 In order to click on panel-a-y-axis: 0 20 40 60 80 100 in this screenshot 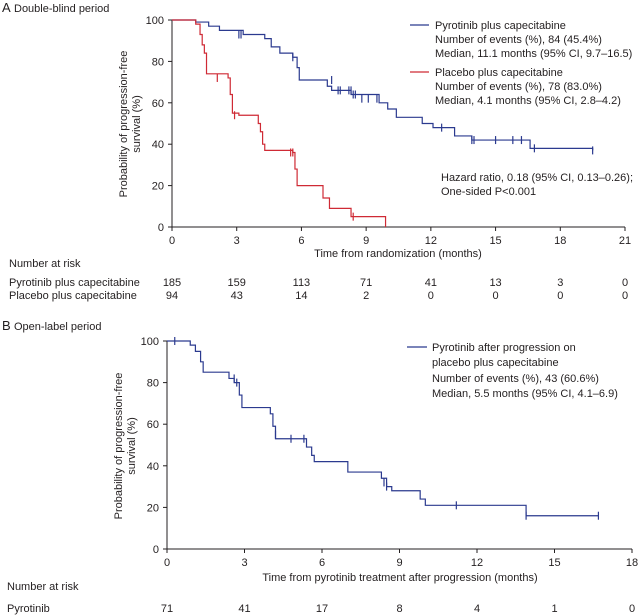, I will do `click(159, 124)`.